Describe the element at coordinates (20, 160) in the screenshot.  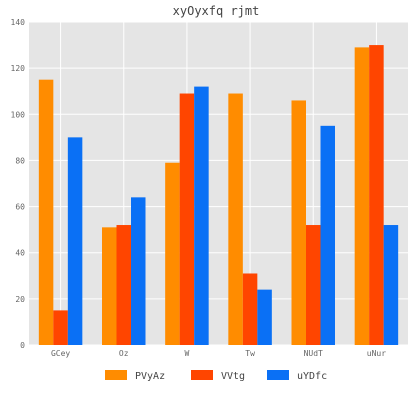
I see `y-tick-label: 80` at that location.